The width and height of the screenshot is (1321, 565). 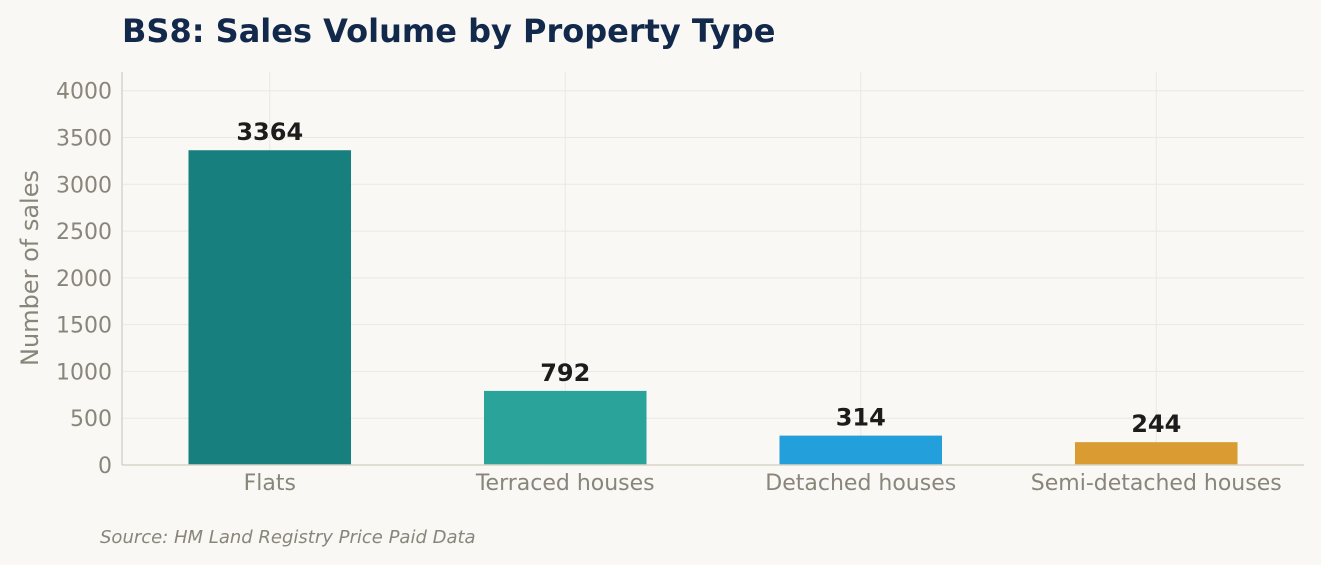 I want to click on y-tick-label: 2000, so click(x=84, y=279).